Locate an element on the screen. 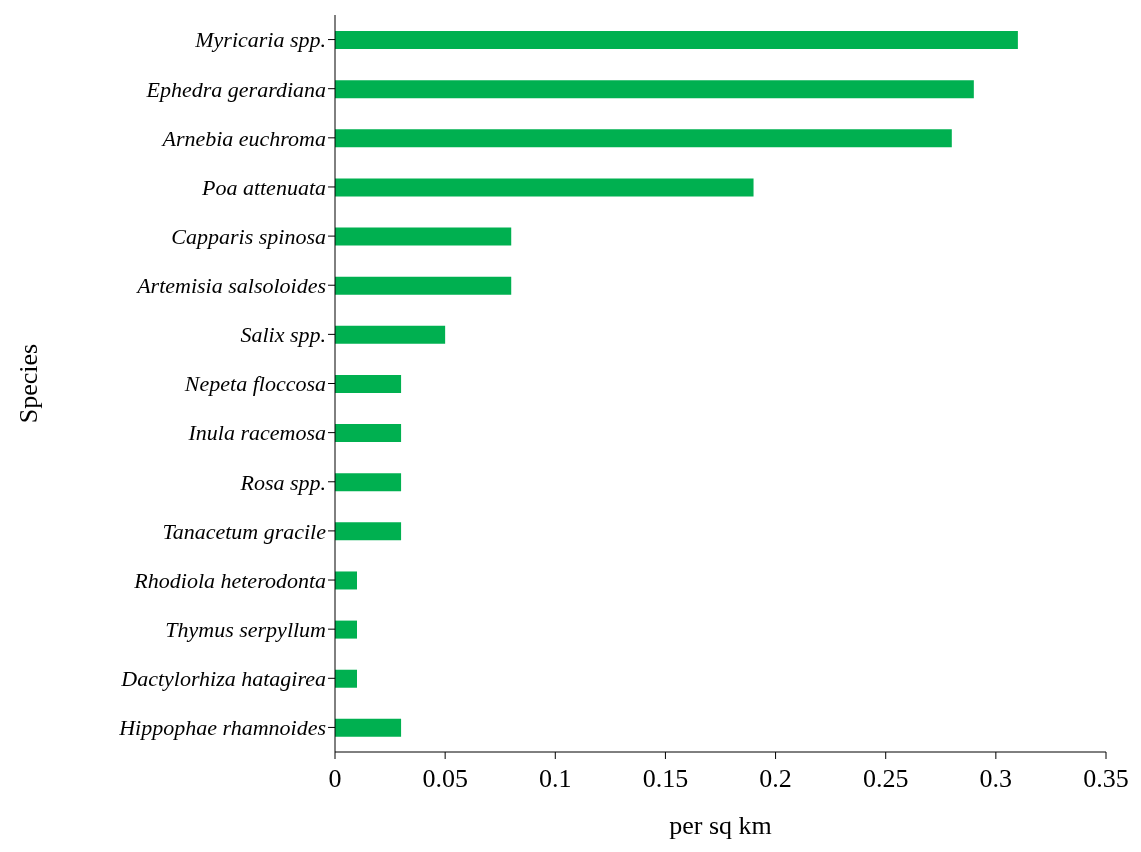 This screenshot has height=852, width=1141. y-tick-label: Inula racemosa is located at coordinates (256, 433).